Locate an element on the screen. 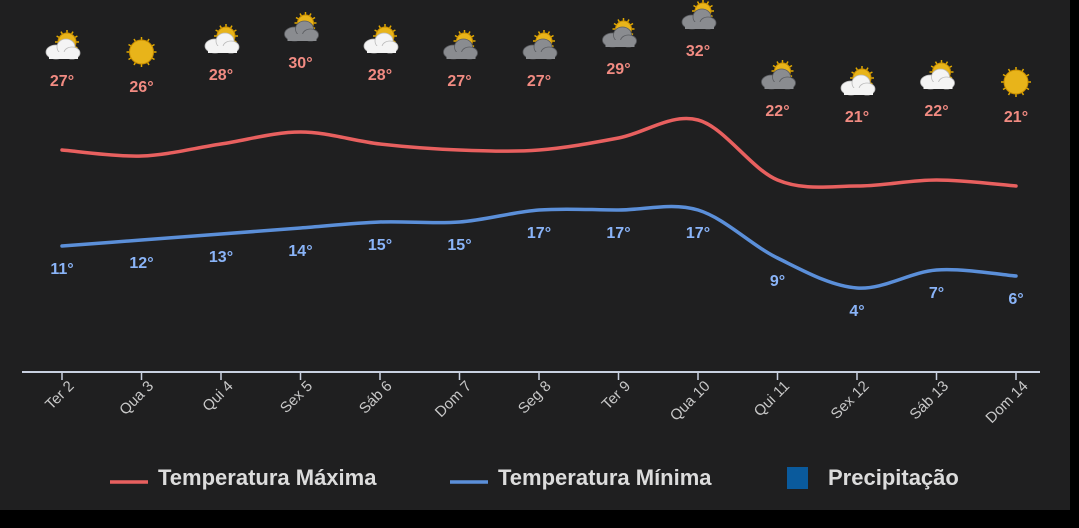 The width and height of the screenshot is (1079, 528). legend-label: Precipitação is located at coordinates (893, 477).